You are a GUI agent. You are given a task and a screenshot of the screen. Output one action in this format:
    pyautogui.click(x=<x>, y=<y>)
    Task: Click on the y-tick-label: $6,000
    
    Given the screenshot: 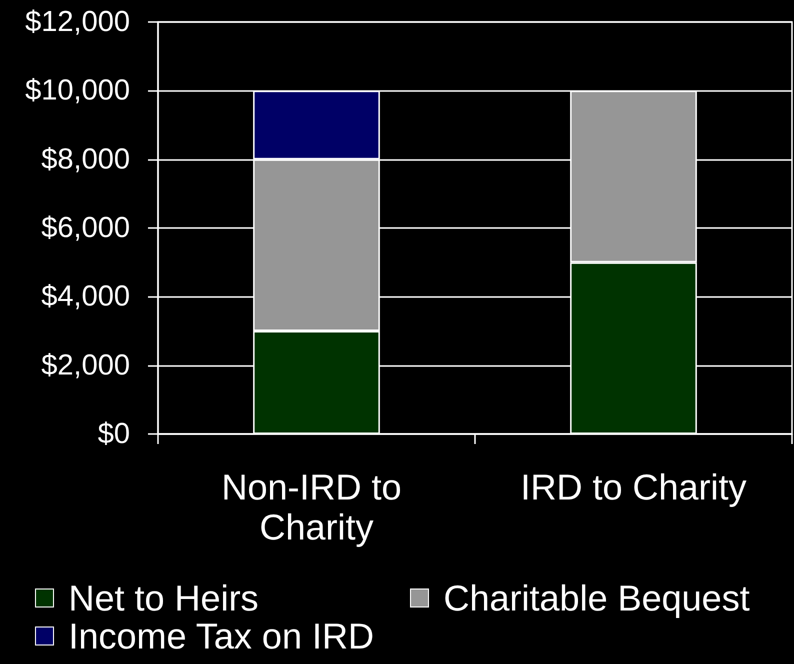 What is the action you would take?
    pyautogui.click(x=85, y=228)
    